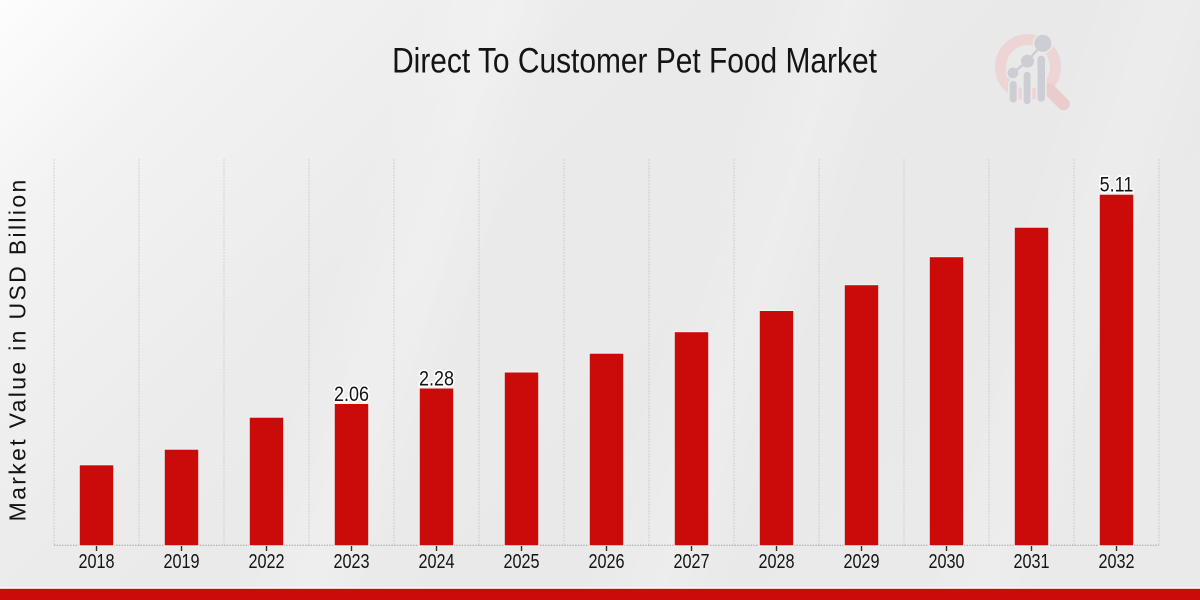  Describe the element at coordinates (634, 60) in the screenshot. I see `svg-text:Direct To Customer Pet Food Ma: Direct To Customer Pet Food Market` at that location.